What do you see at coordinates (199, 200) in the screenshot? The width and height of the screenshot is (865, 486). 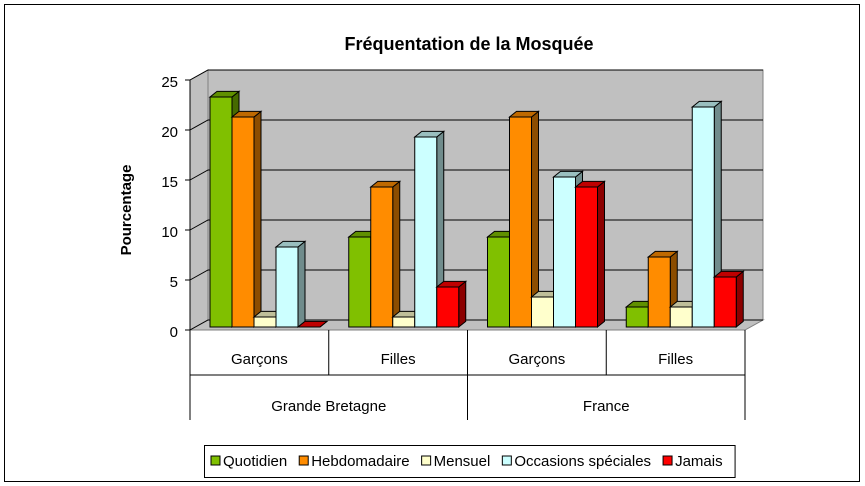 I see `side-wall` at bounding box center [199, 200].